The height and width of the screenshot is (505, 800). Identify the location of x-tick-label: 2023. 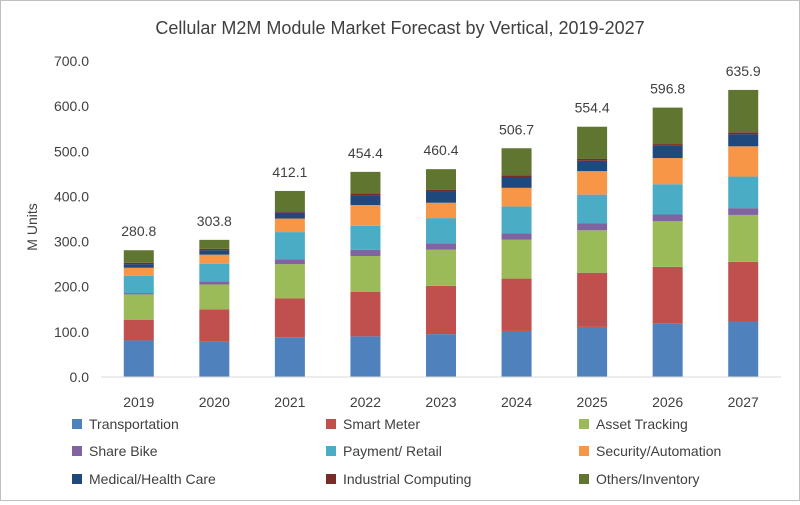
(440, 402).